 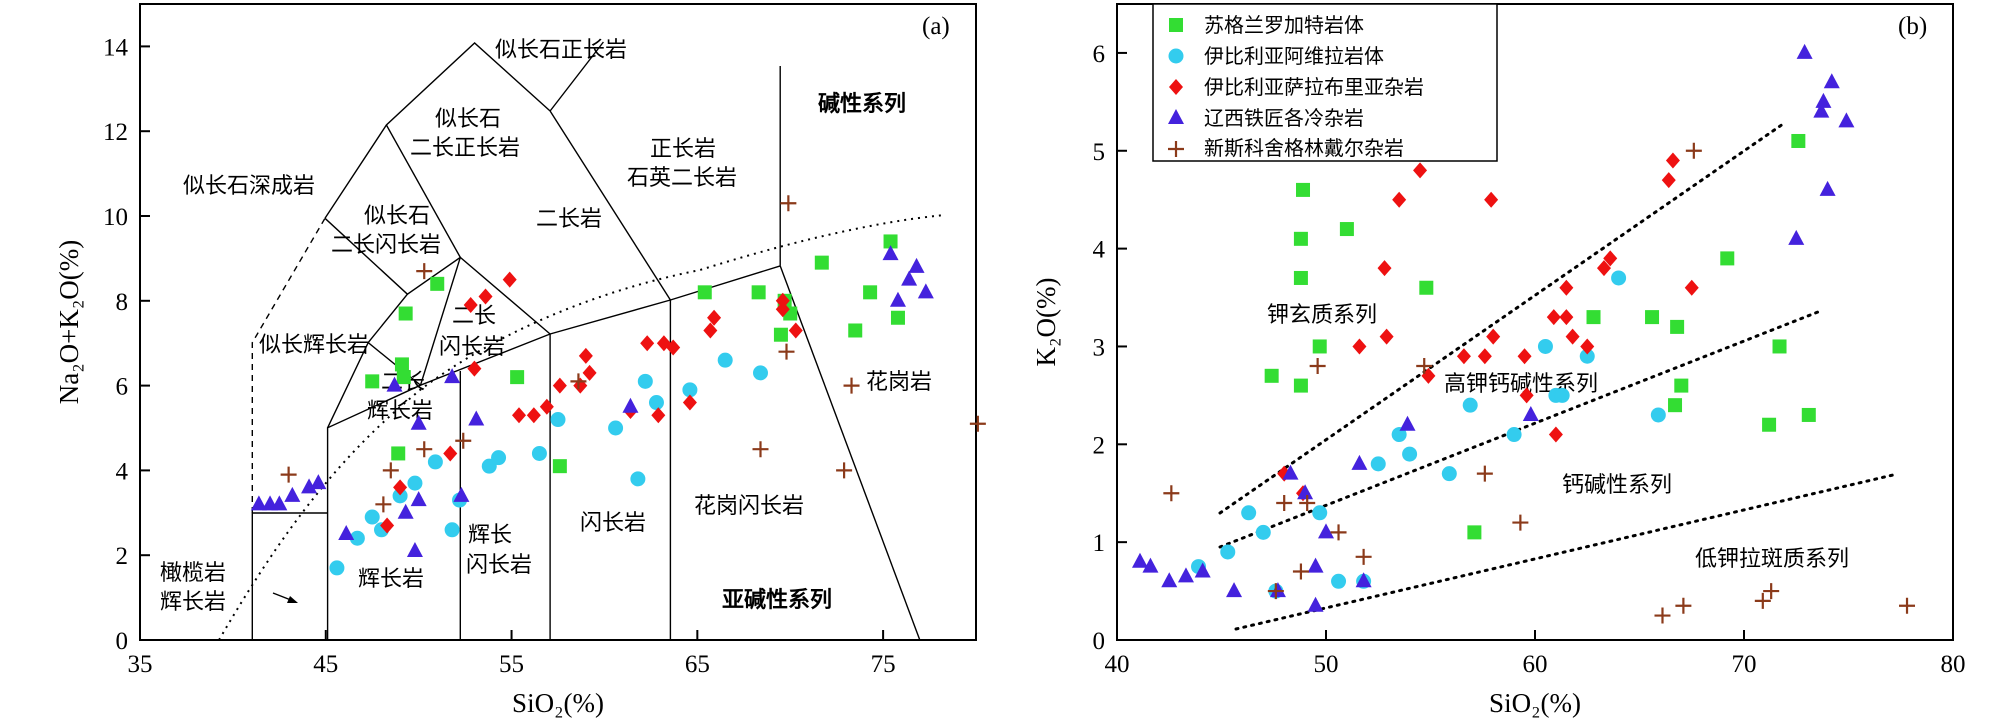 I want to click on divider-highk-calcalkaline, so click(x=1521, y=428).